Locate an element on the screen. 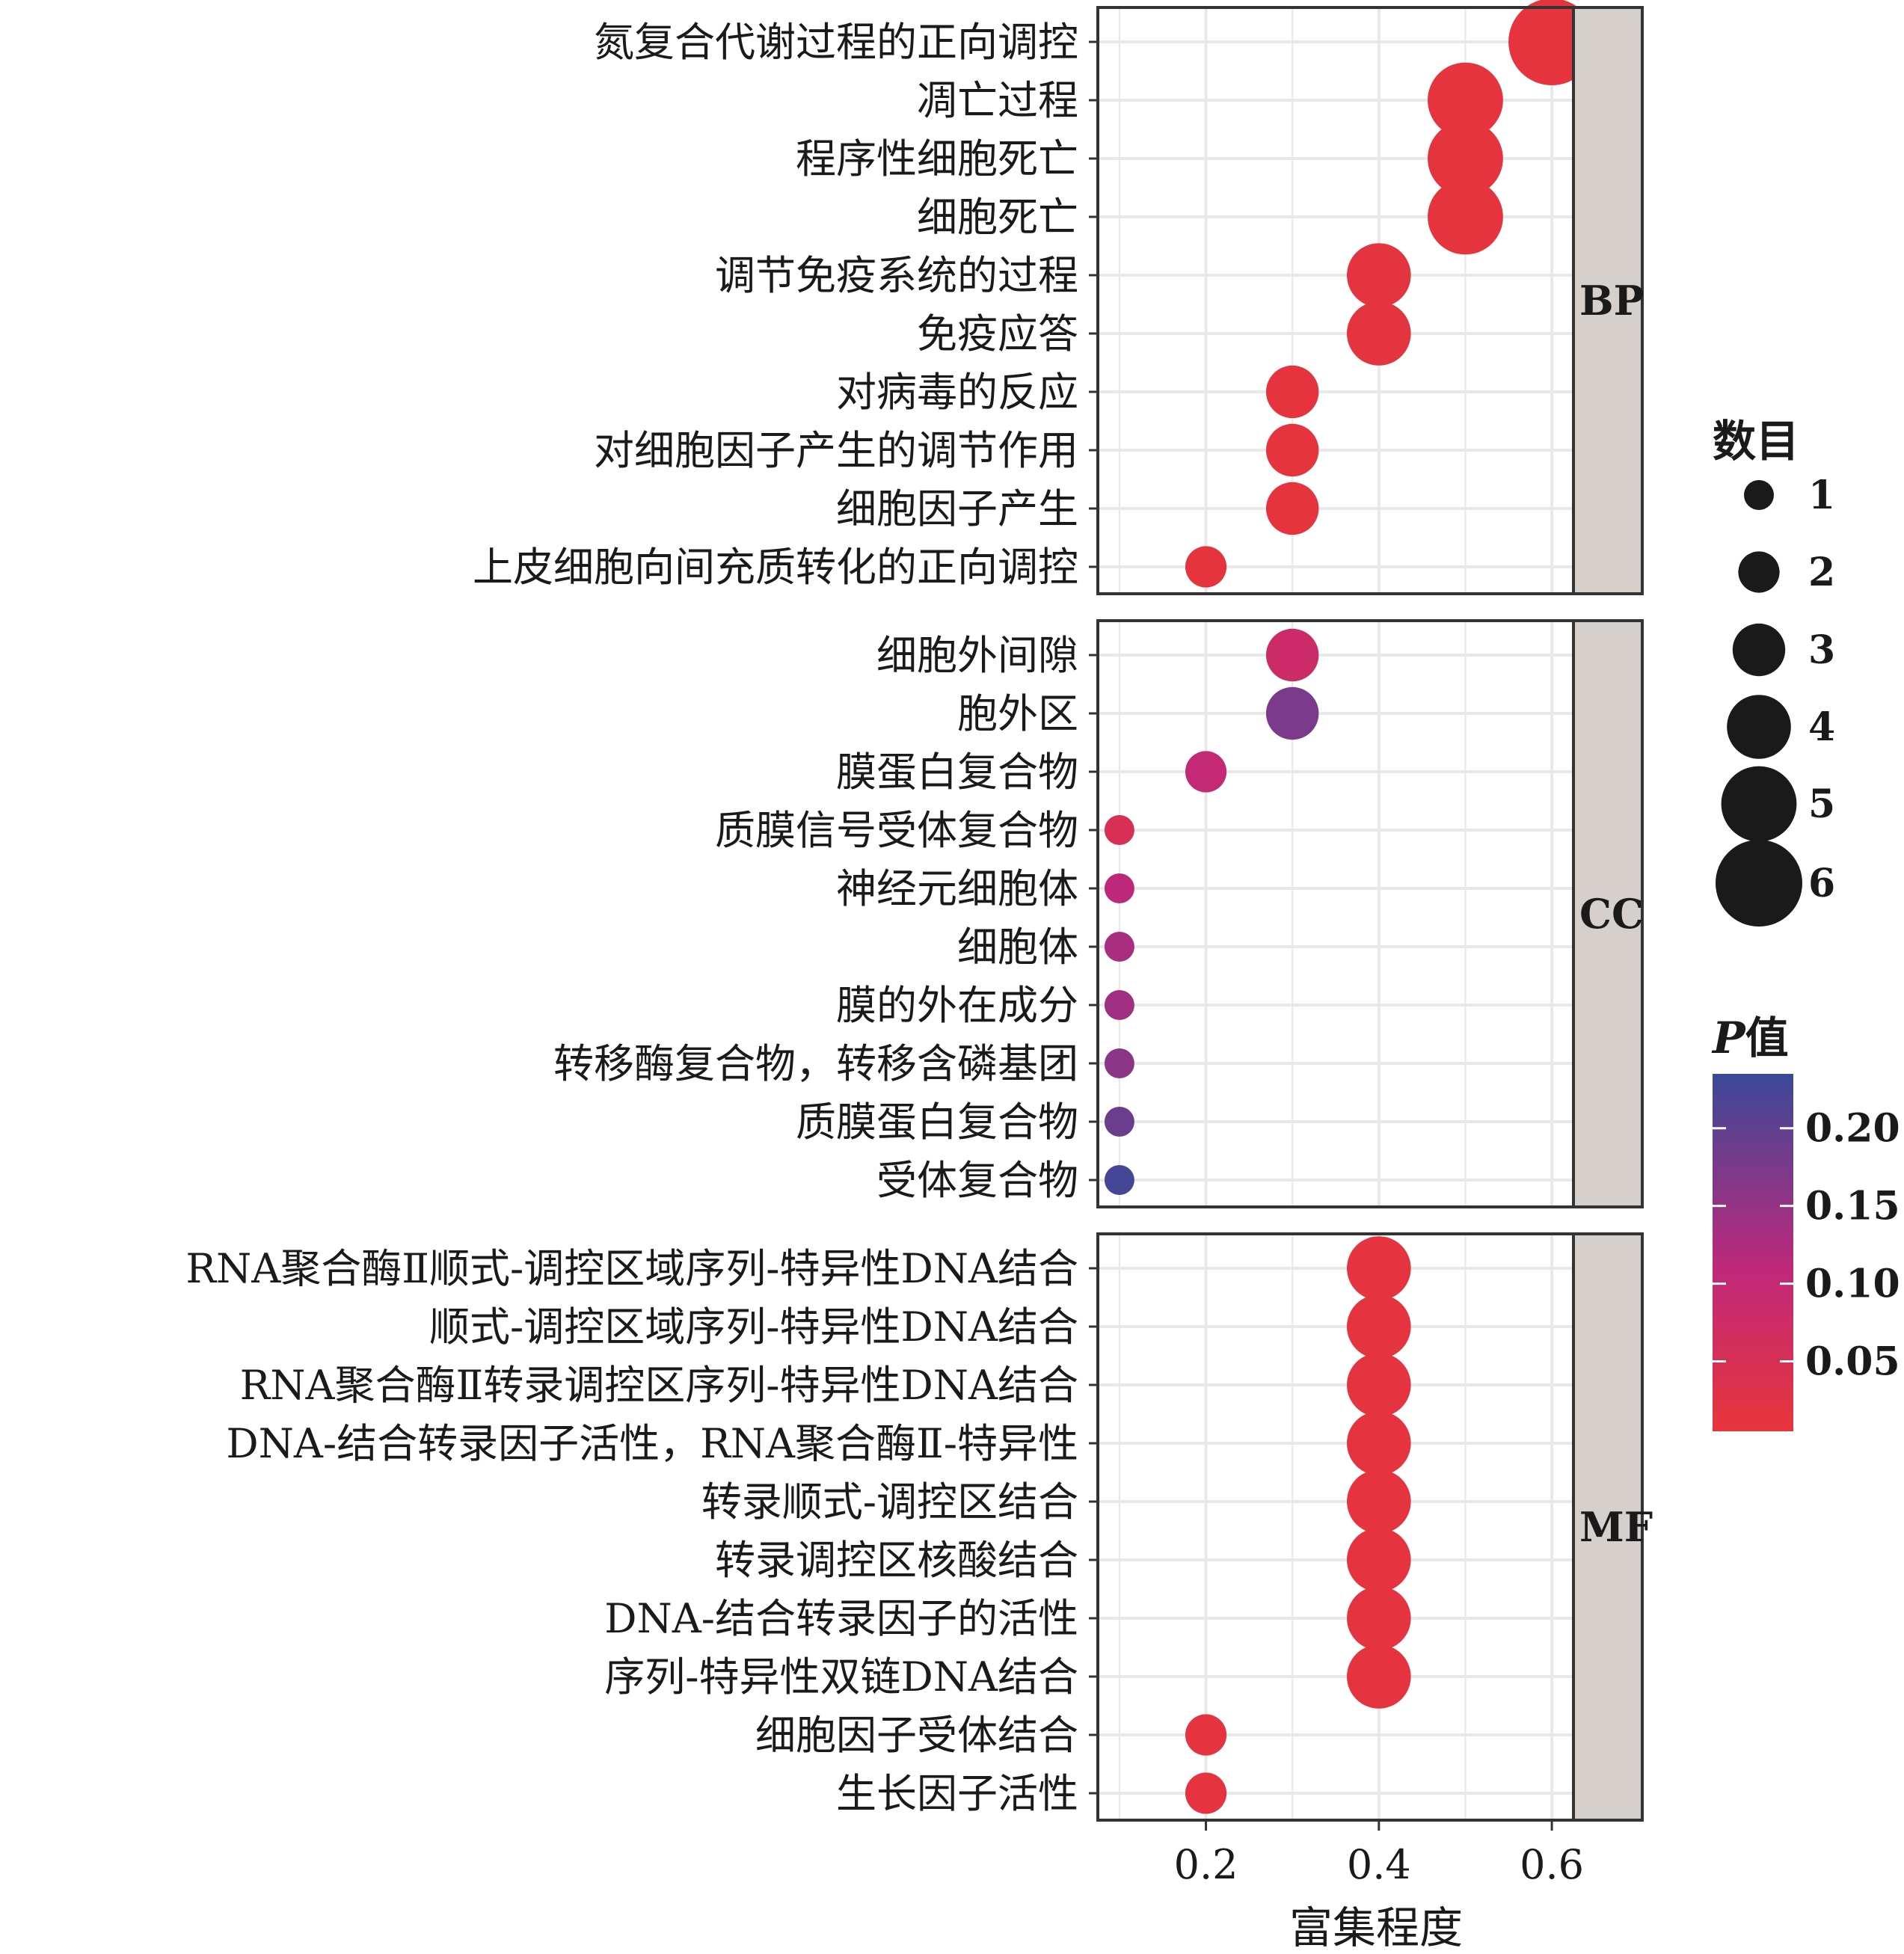  color-legend-bar is located at coordinates (1753, 1252).